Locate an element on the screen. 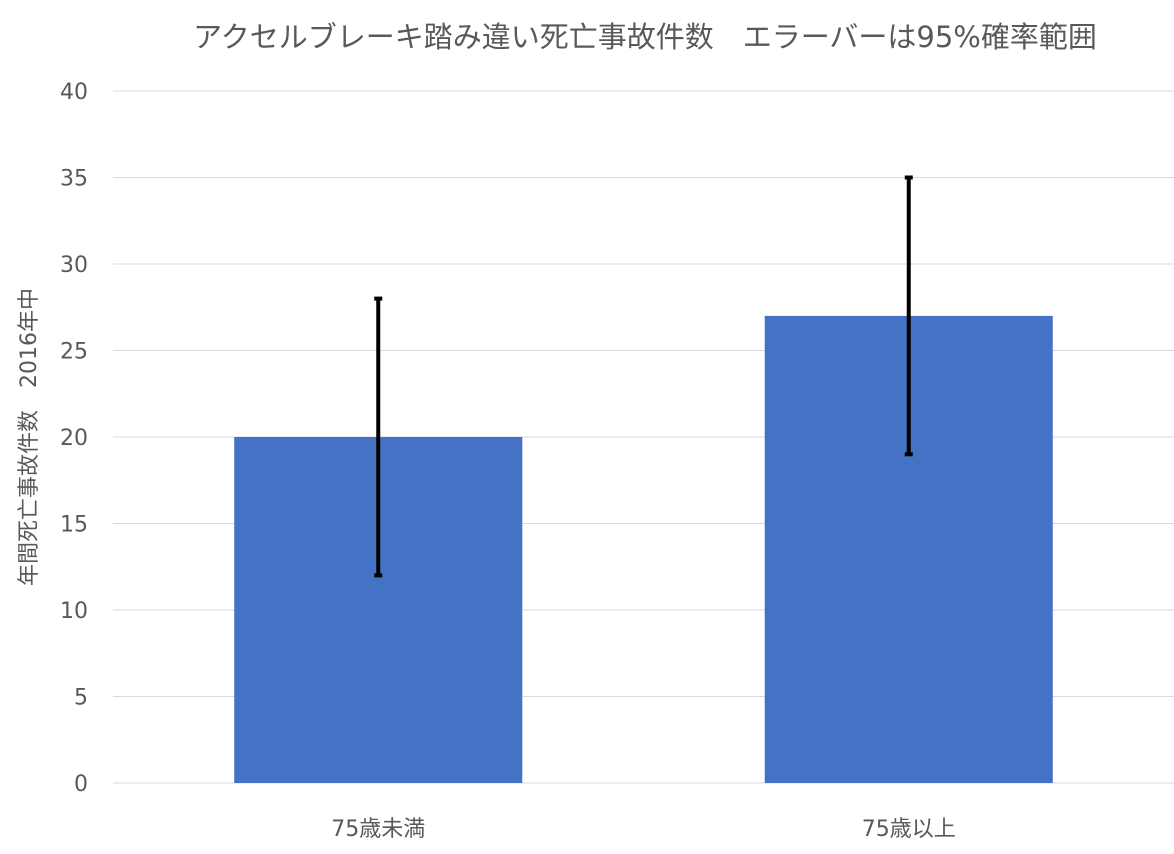 The image size is (1174, 854). y-tick-label-30: 30 is located at coordinates (74, 265).